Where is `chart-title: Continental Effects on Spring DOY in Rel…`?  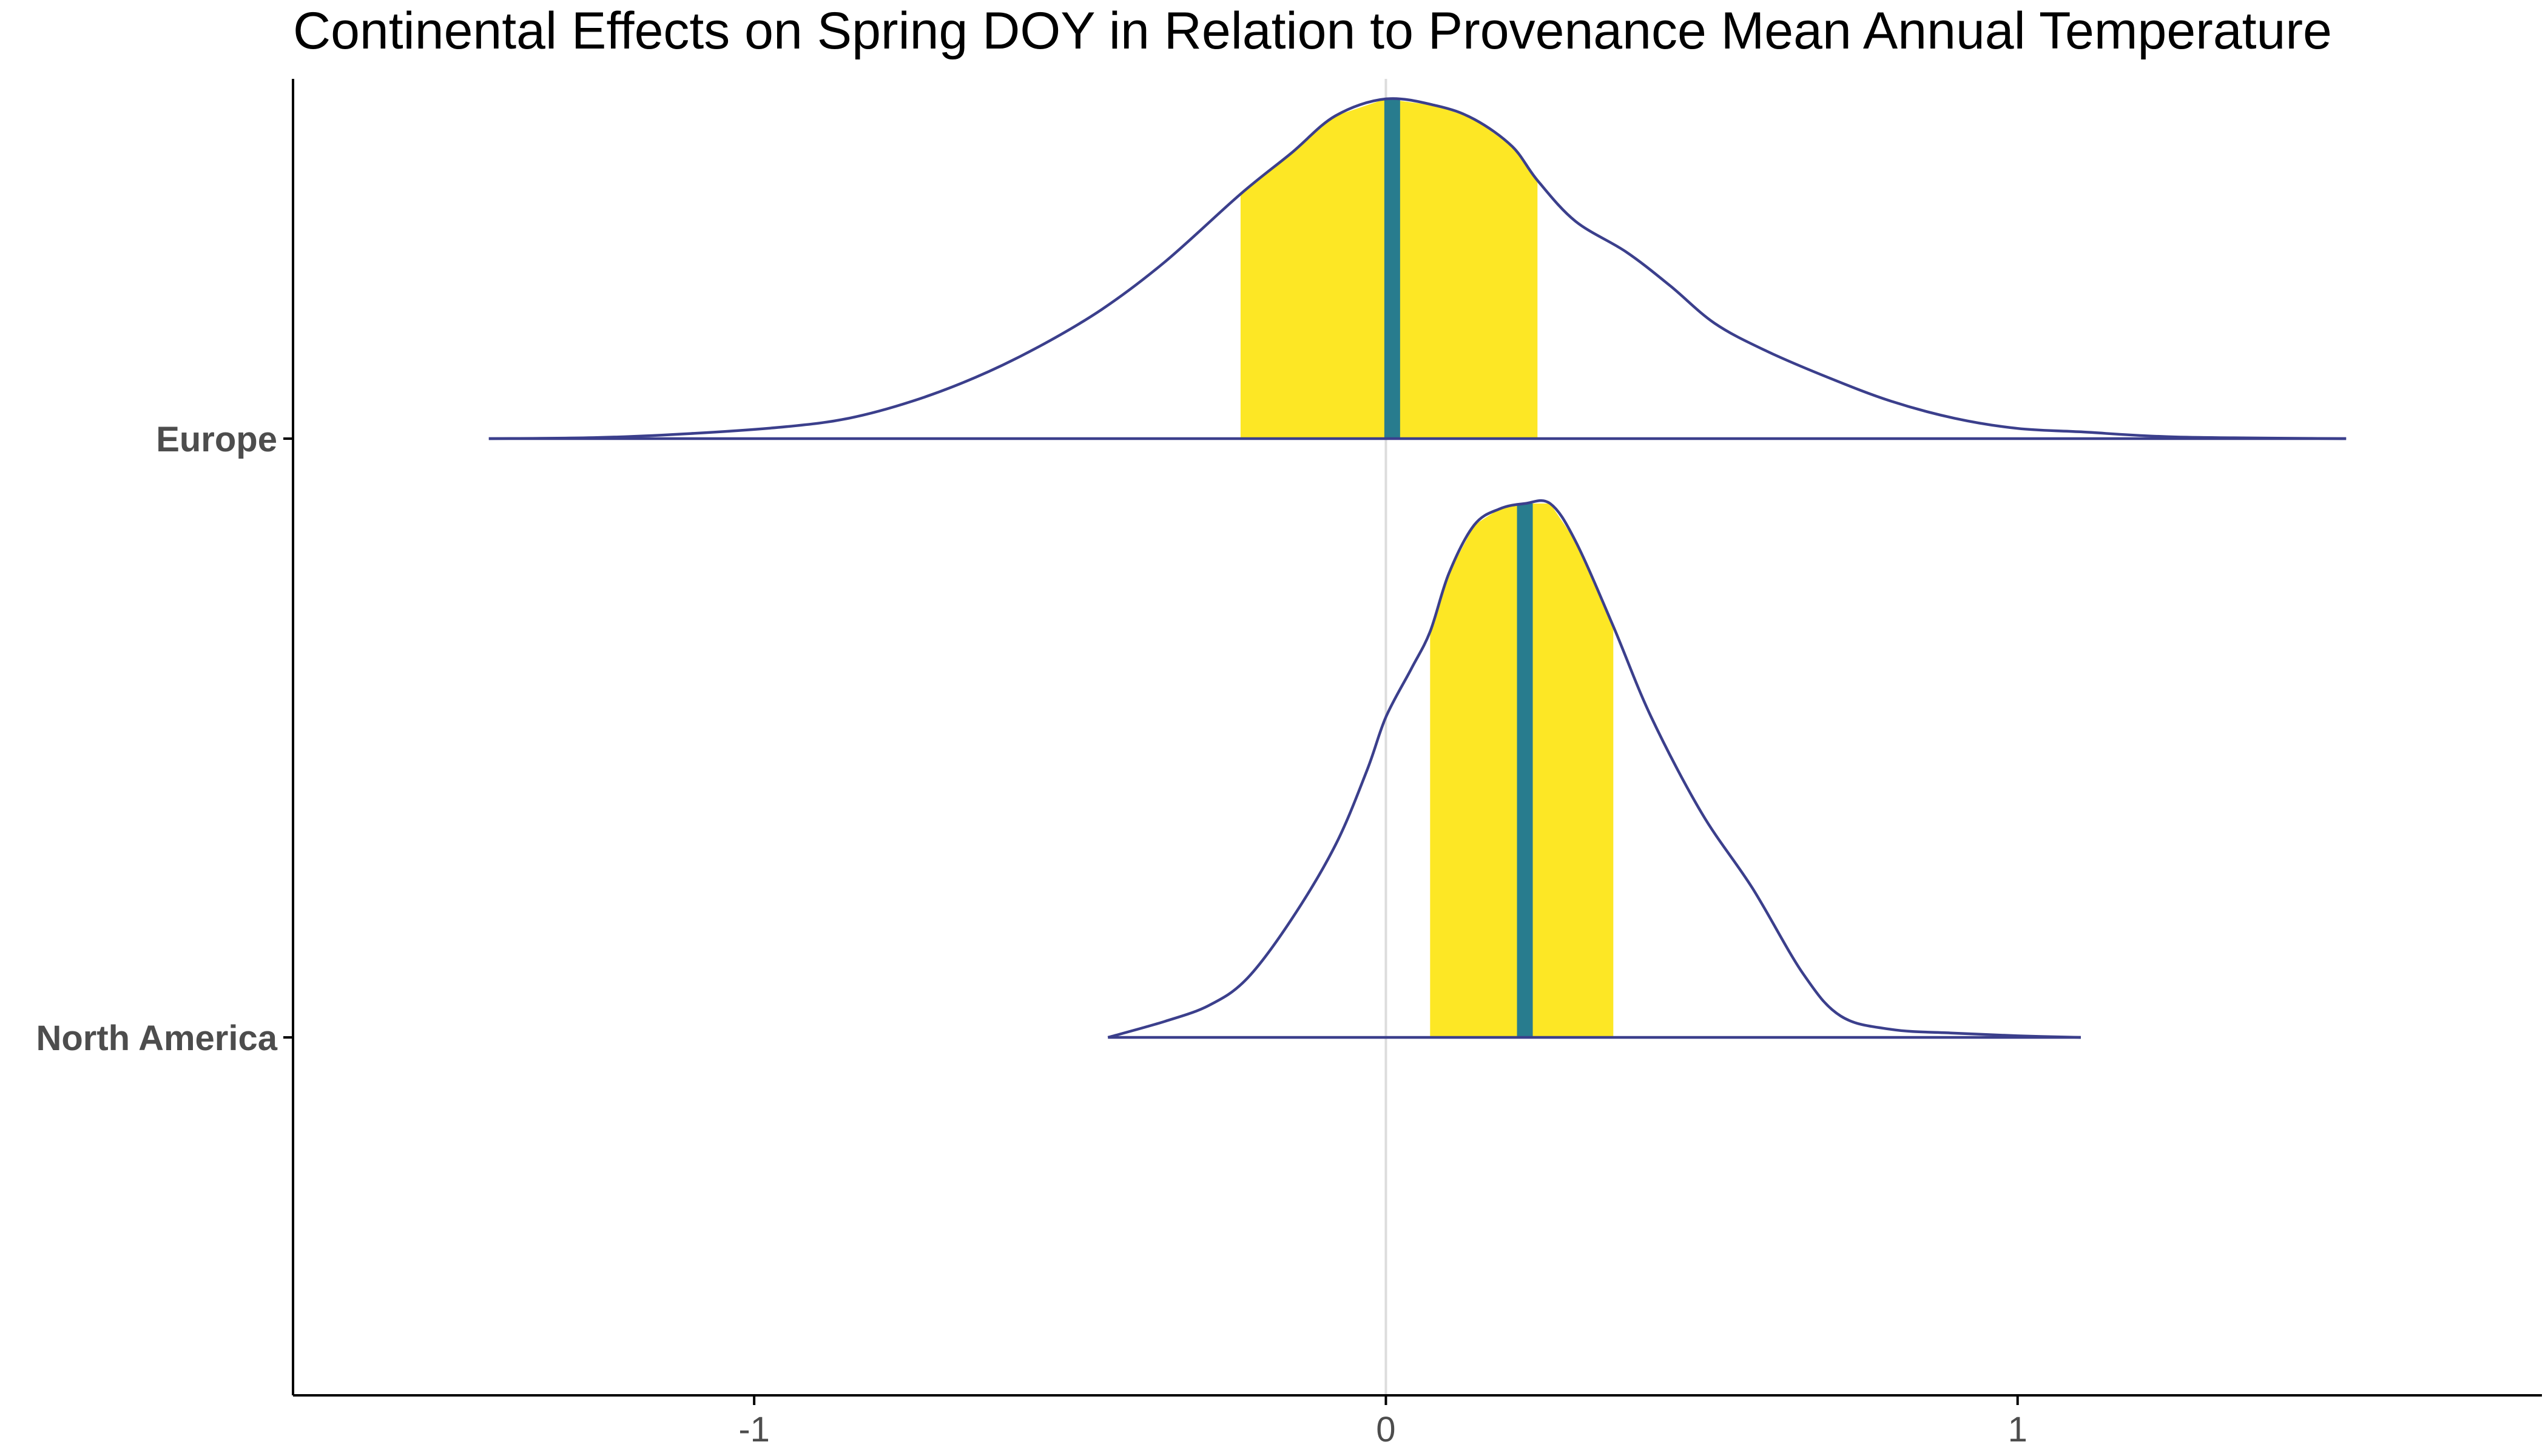
chart-title: Continental Effects on Spring DOY in Rel… is located at coordinates (1312, 31).